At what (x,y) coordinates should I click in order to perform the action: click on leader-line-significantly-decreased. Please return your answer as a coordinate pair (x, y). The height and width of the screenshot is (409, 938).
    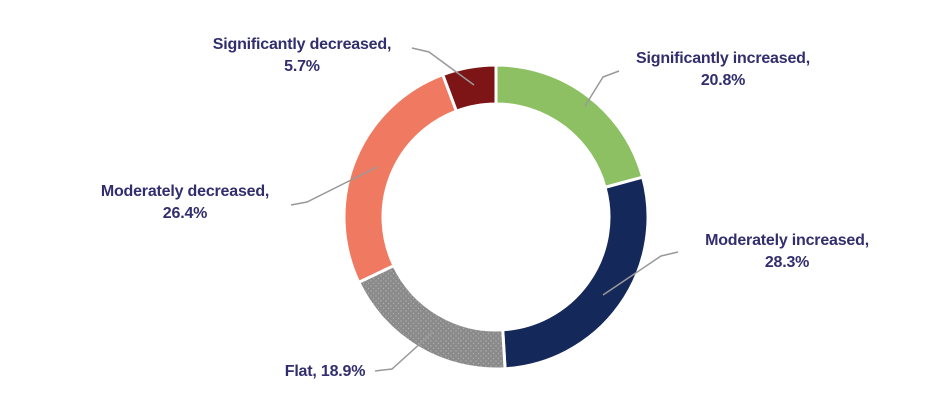
    Looking at the image, I should click on (443, 66).